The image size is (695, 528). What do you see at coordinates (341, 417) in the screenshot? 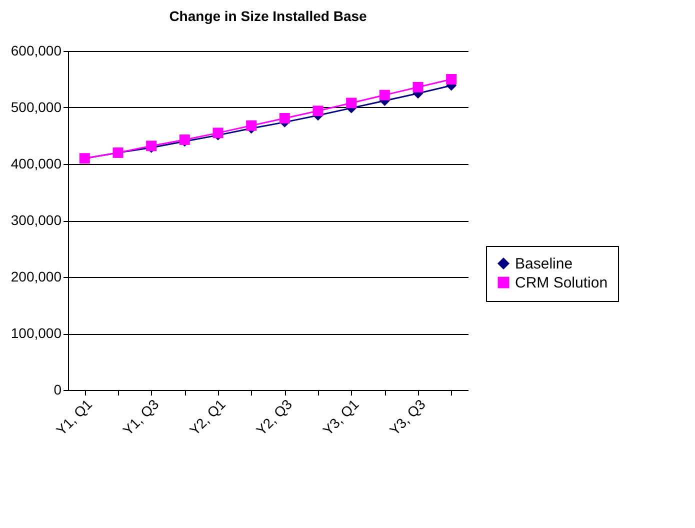
I see `x-tick-label: Y3, Q1` at bounding box center [341, 417].